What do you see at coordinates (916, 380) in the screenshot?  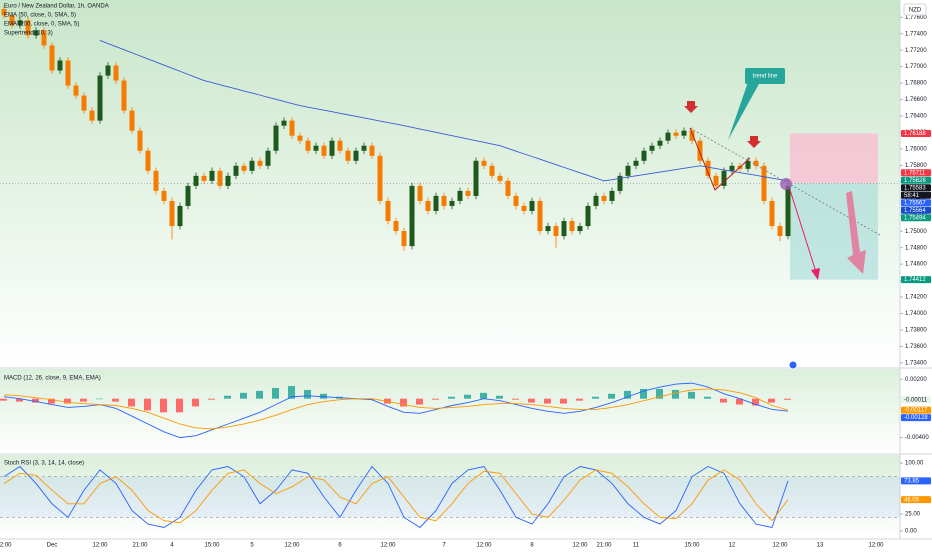 I see `y-tick-label: 0.00200` at bounding box center [916, 380].